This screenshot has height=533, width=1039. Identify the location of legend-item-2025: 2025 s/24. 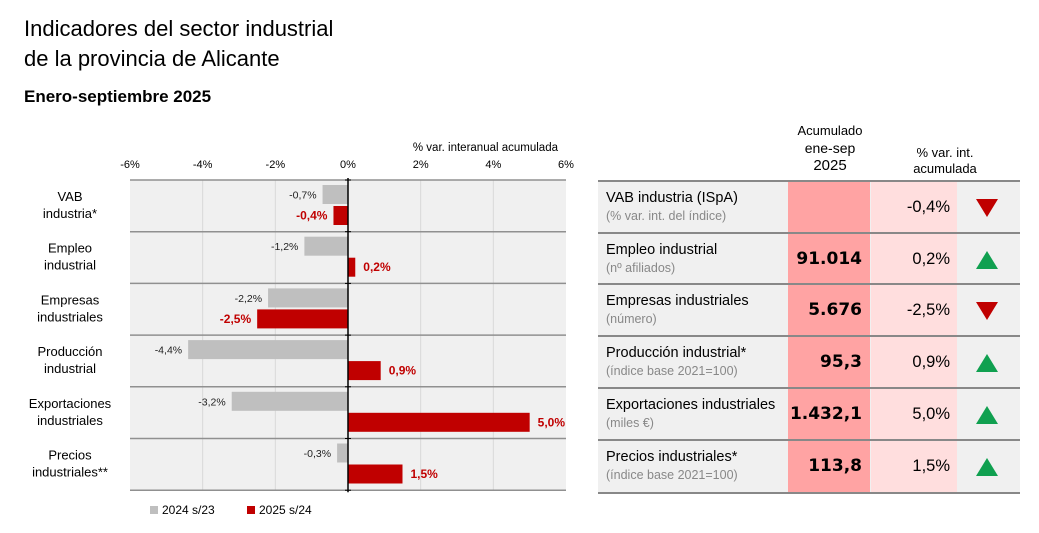
(279, 510).